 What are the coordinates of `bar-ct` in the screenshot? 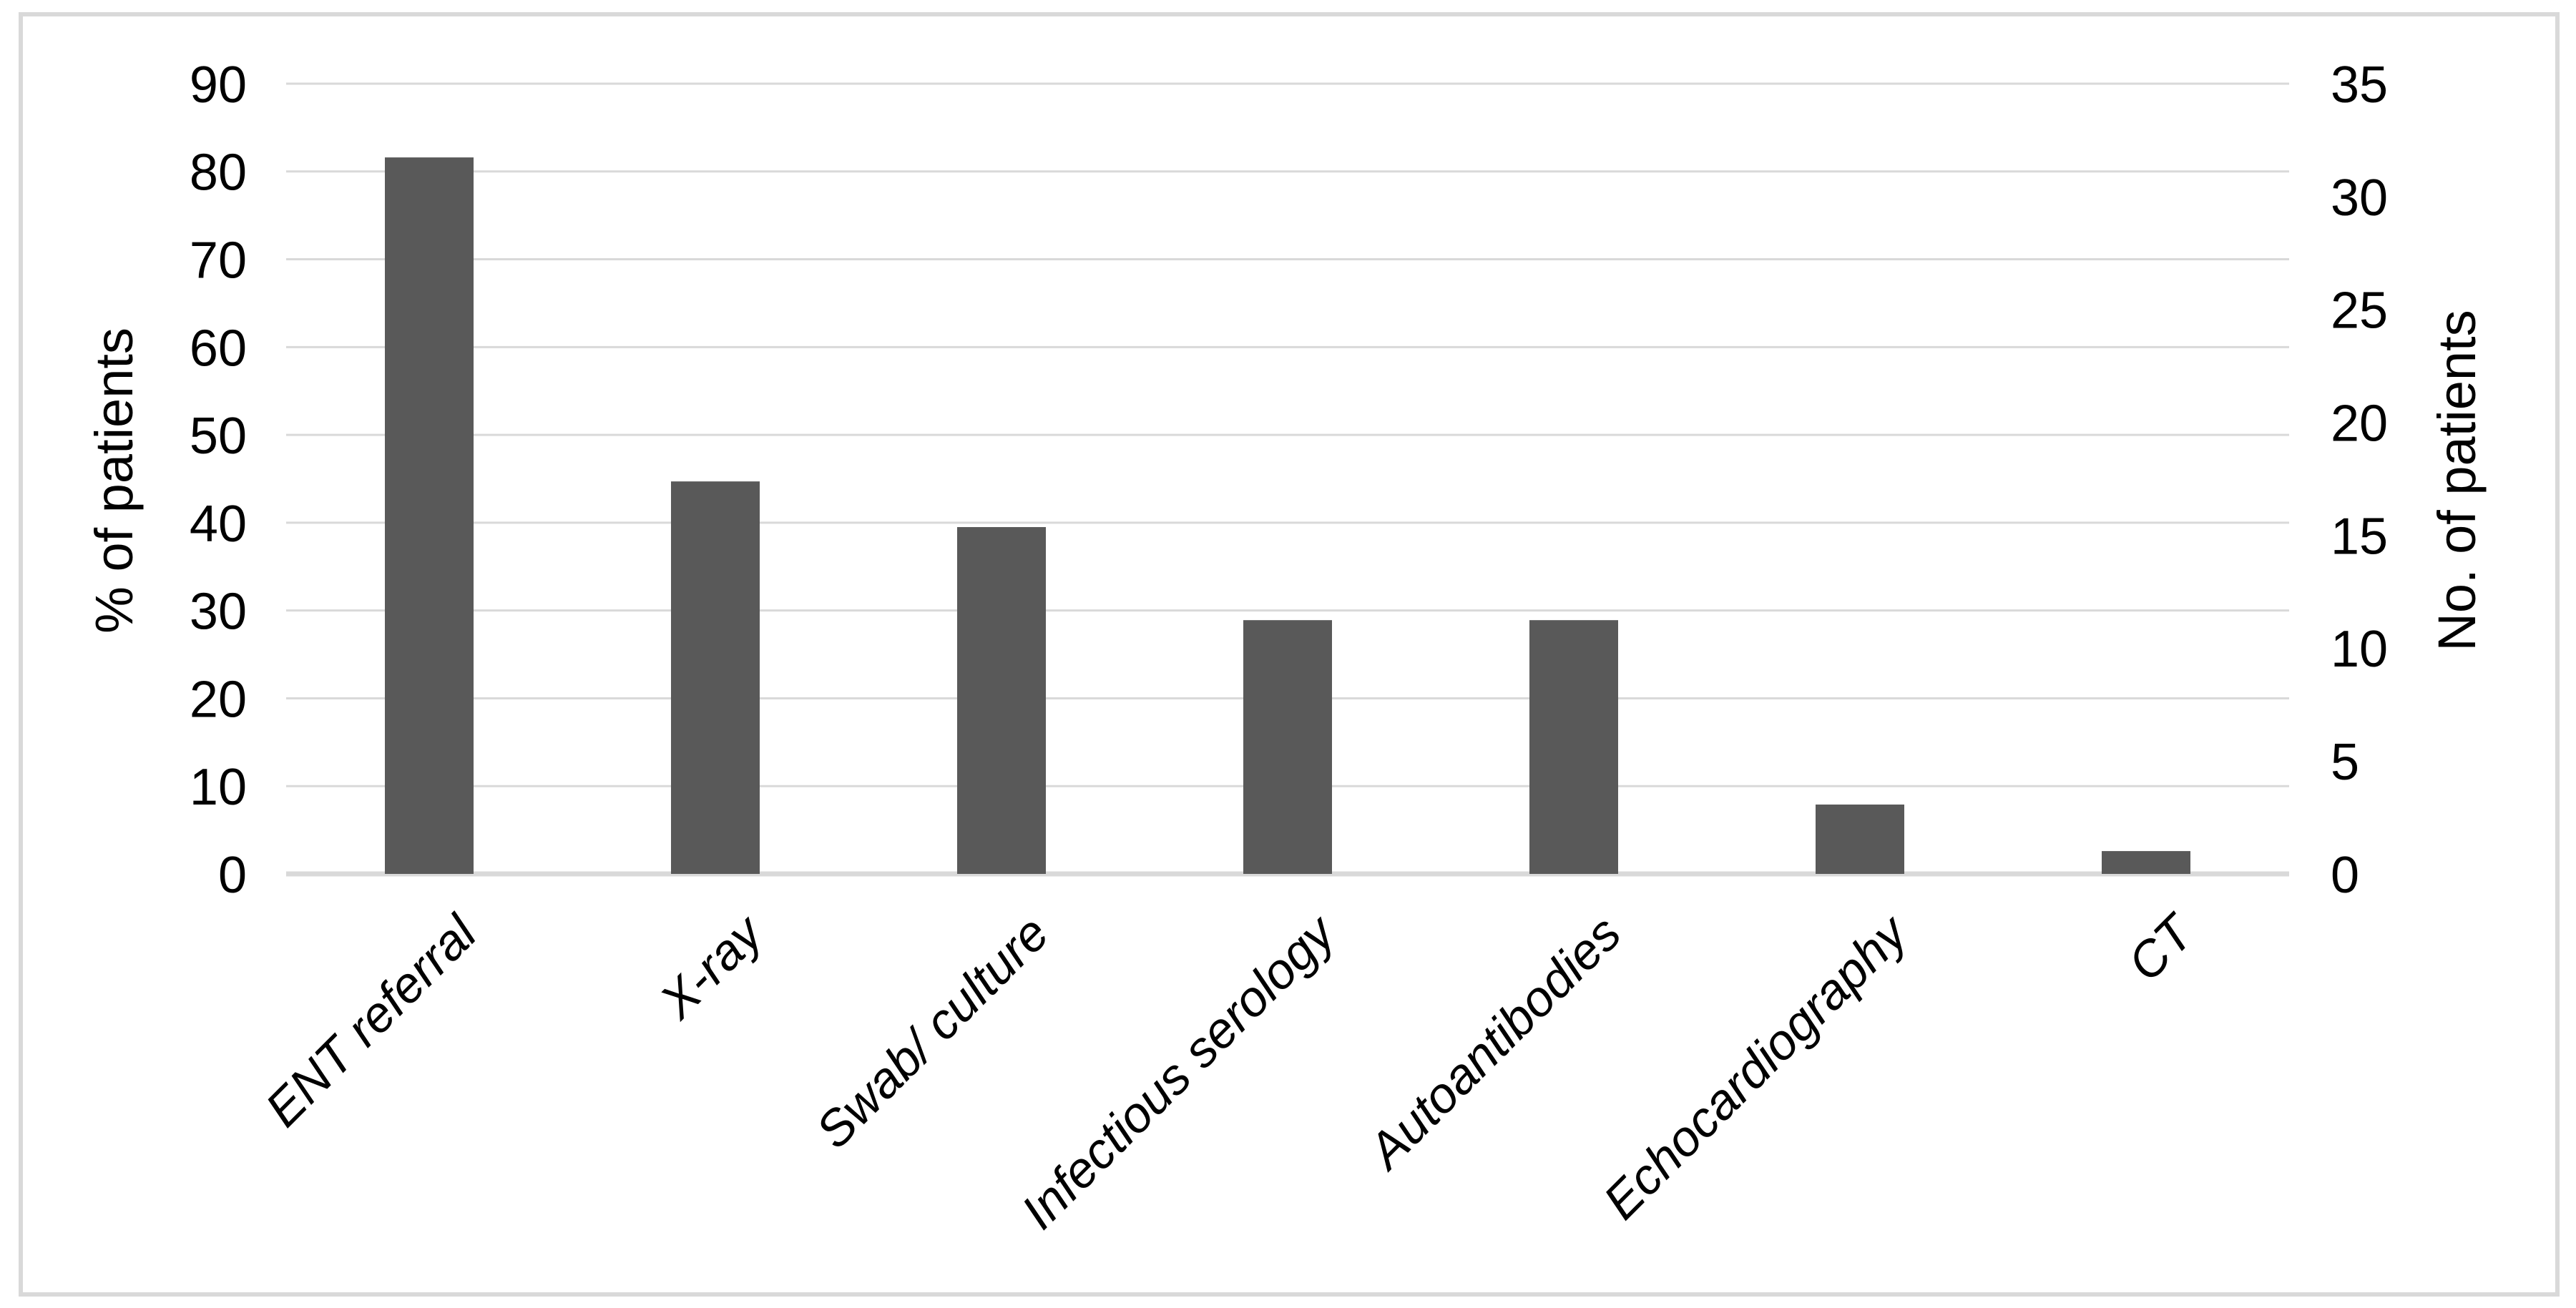 It's located at (2146, 862).